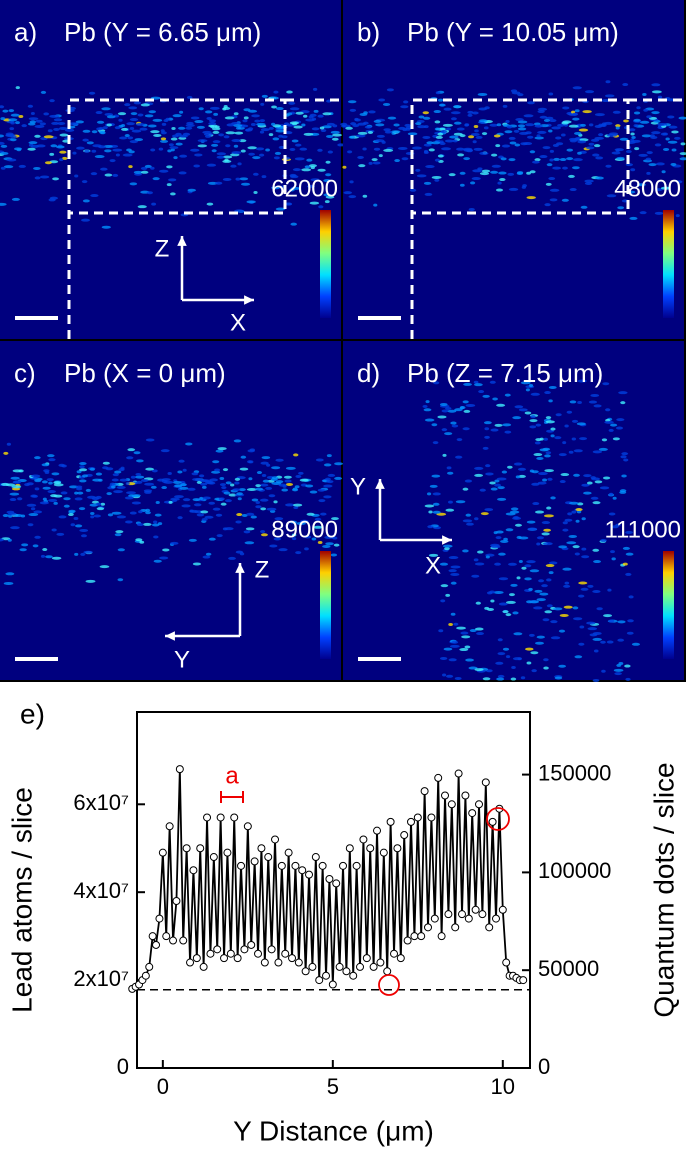 This screenshot has width=686, height=1155. Describe the element at coordinates (25, 32) in the screenshot. I see `panel-label: a)` at that location.